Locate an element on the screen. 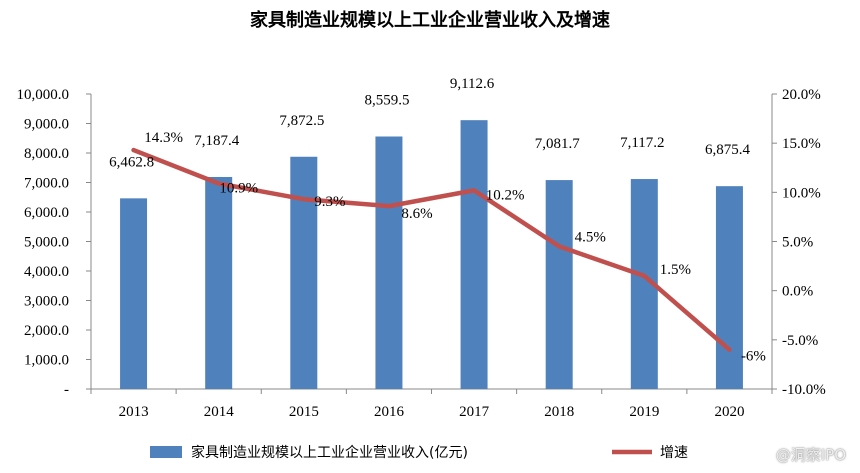  bar-data-label: 7,187.4 is located at coordinates (217, 141).